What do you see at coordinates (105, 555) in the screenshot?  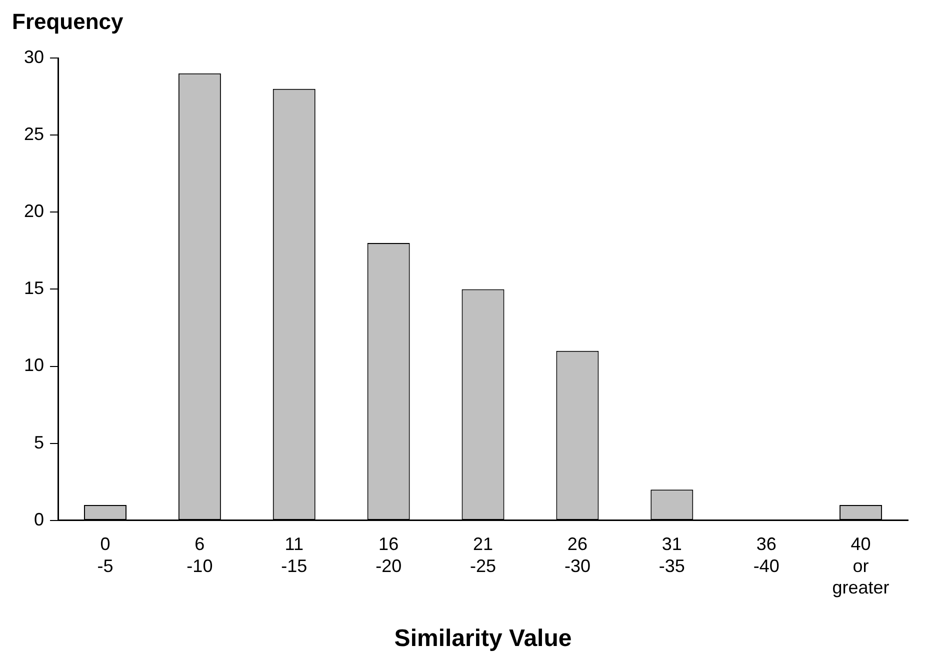 I see `x-tick-label: 0 -5` at bounding box center [105, 555].